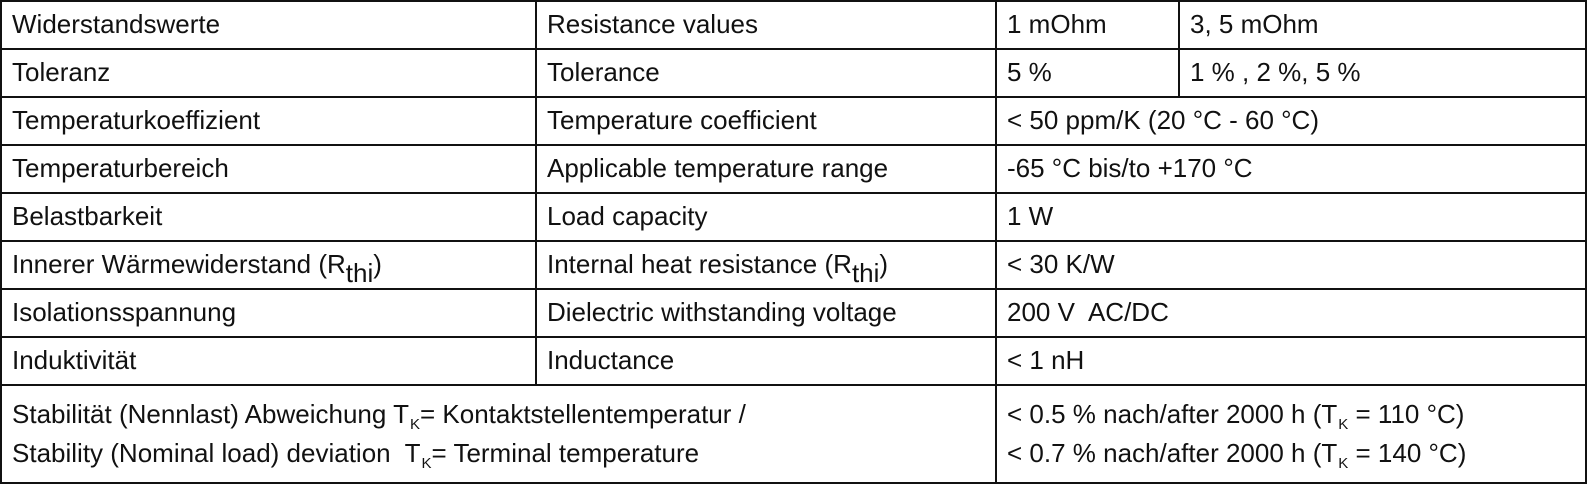 This screenshot has height=484, width=1589. Describe the element at coordinates (1087, 73) in the screenshot. I see `value-cell: 5 %` at that location.